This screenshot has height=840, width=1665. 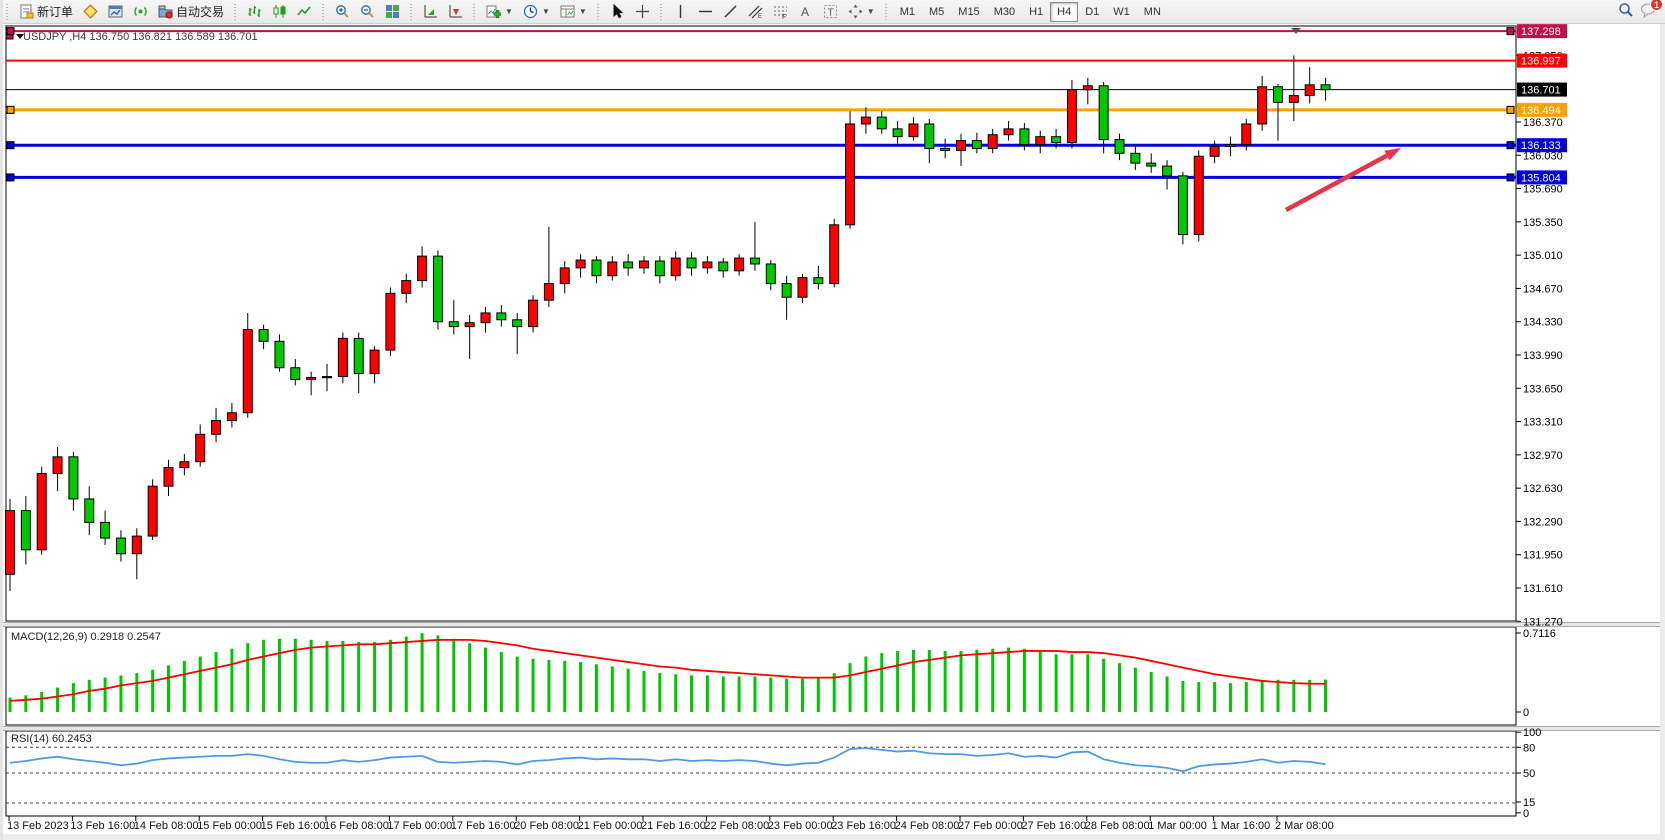 What do you see at coordinates (536, 12) in the screenshot?
I see `periods-button: ▼` at bounding box center [536, 12].